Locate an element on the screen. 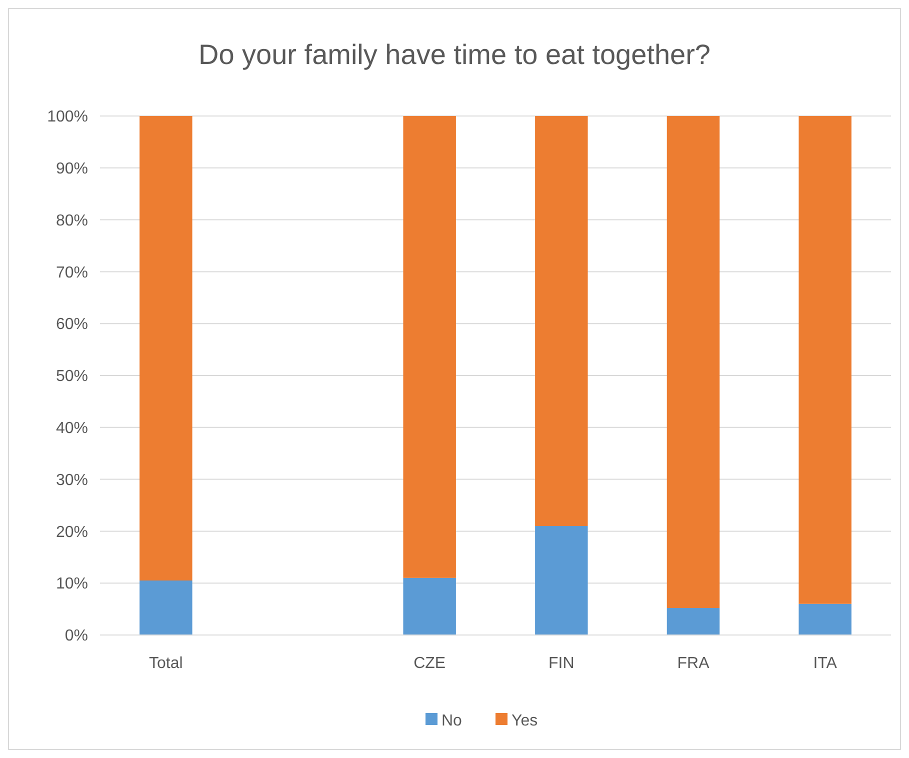  legend-label: Yes is located at coordinates (525, 721).